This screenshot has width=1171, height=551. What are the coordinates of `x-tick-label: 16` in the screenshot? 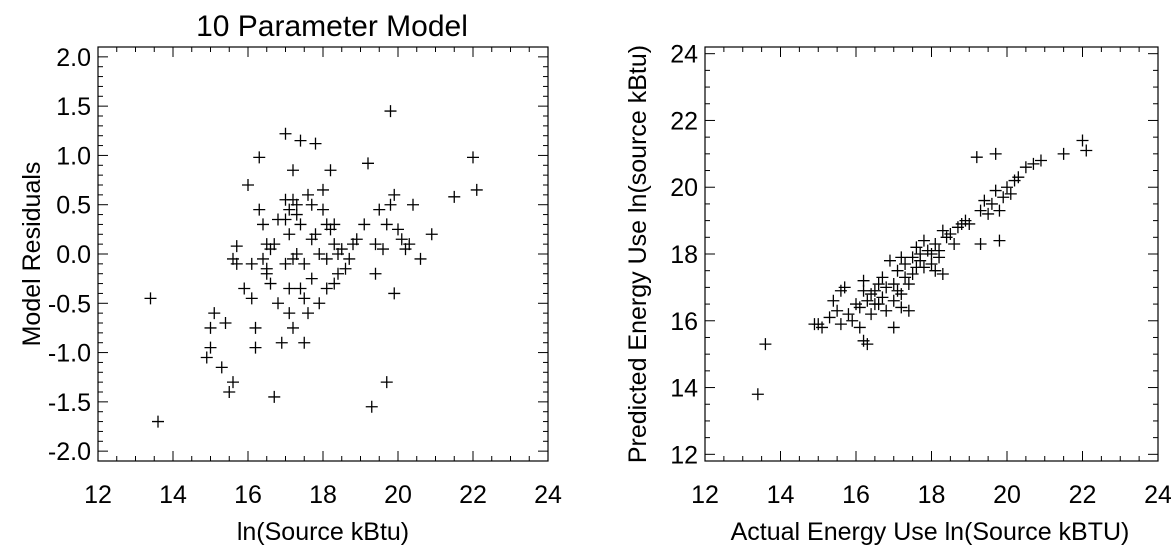 It's located at (856, 495).